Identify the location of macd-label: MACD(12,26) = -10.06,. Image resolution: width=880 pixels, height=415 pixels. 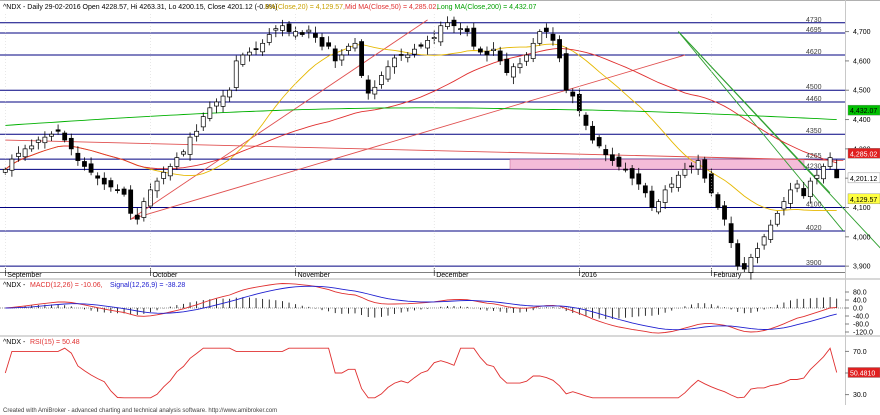
(66, 285).